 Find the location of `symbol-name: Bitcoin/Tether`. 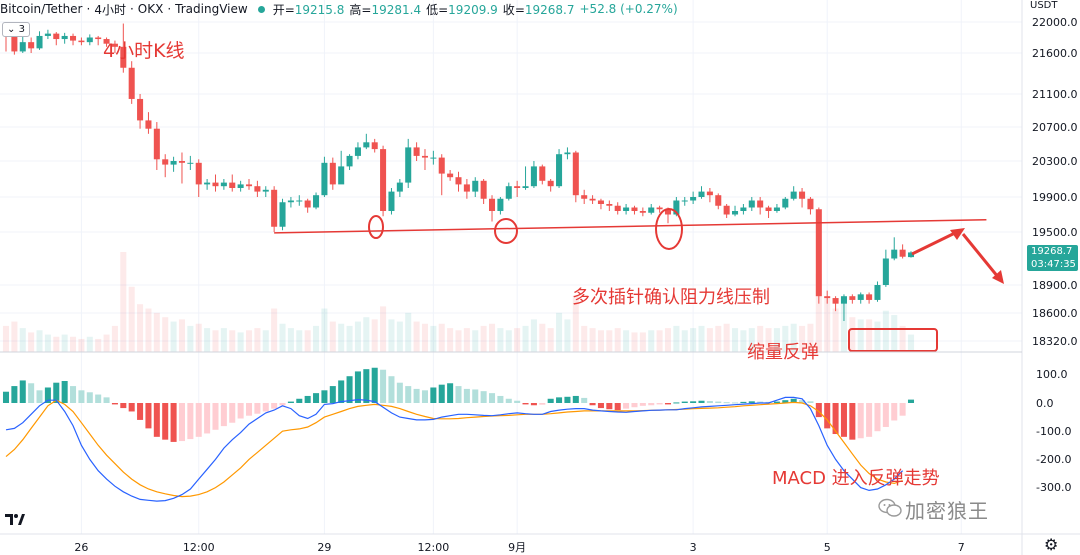

symbol-name: Bitcoin/Tether is located at coordinates (41, 9).